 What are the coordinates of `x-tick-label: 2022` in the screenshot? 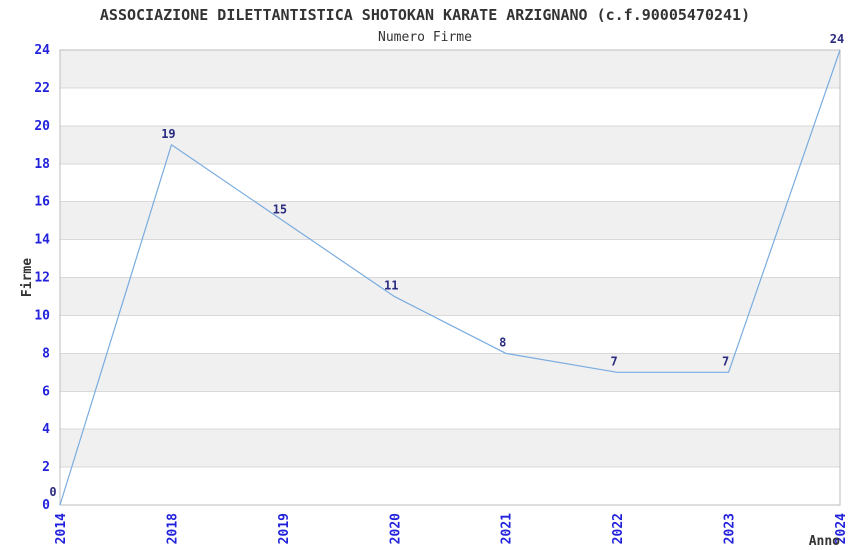 It's located at (618, 528).